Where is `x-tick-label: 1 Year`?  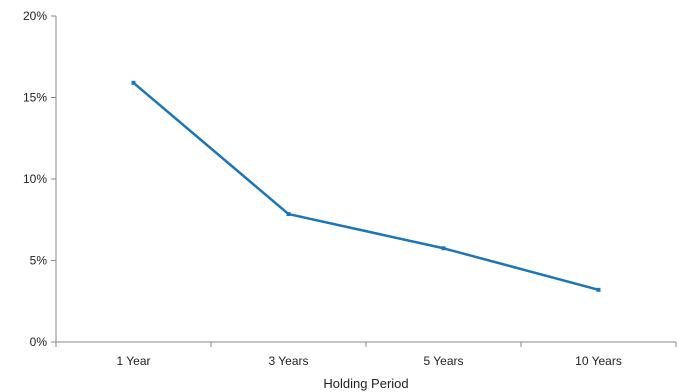
x-tick-label: 1 Year is located at coordinates (133, 361).